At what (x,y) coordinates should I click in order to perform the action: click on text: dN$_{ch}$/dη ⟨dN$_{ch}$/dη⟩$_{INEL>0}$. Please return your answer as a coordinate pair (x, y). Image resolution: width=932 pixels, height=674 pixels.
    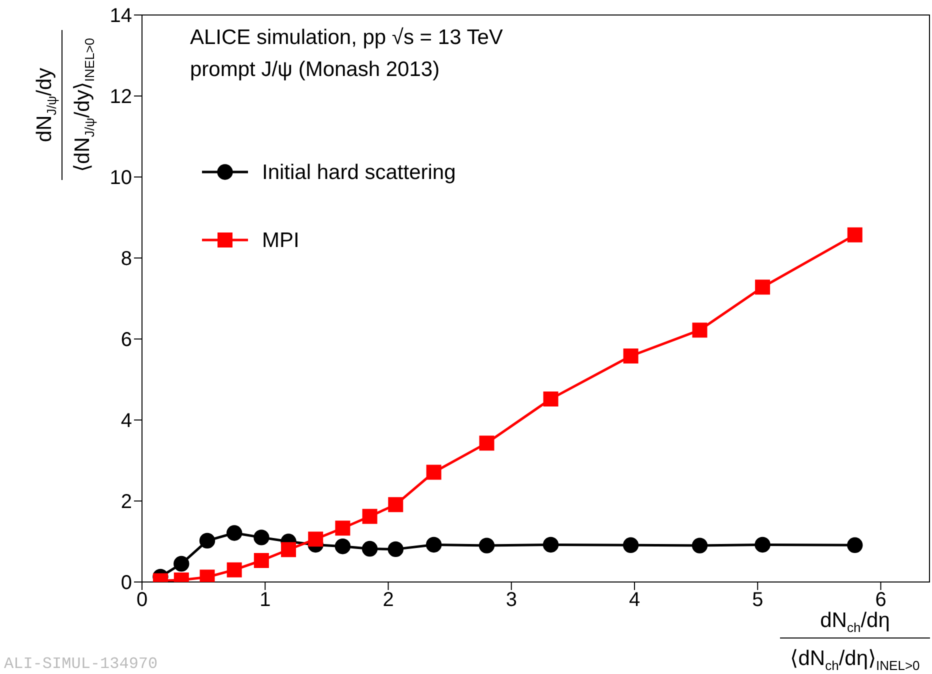
    Looking at the image, I should click on (855, 640).